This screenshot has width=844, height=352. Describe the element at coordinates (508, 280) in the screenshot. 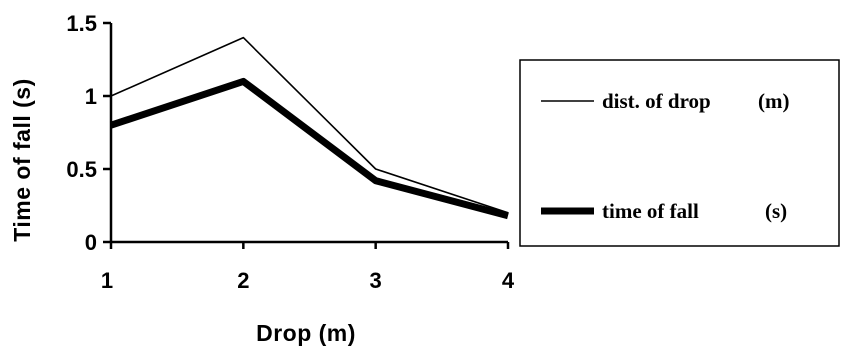

I see `x-tick-label: 4` at that location.